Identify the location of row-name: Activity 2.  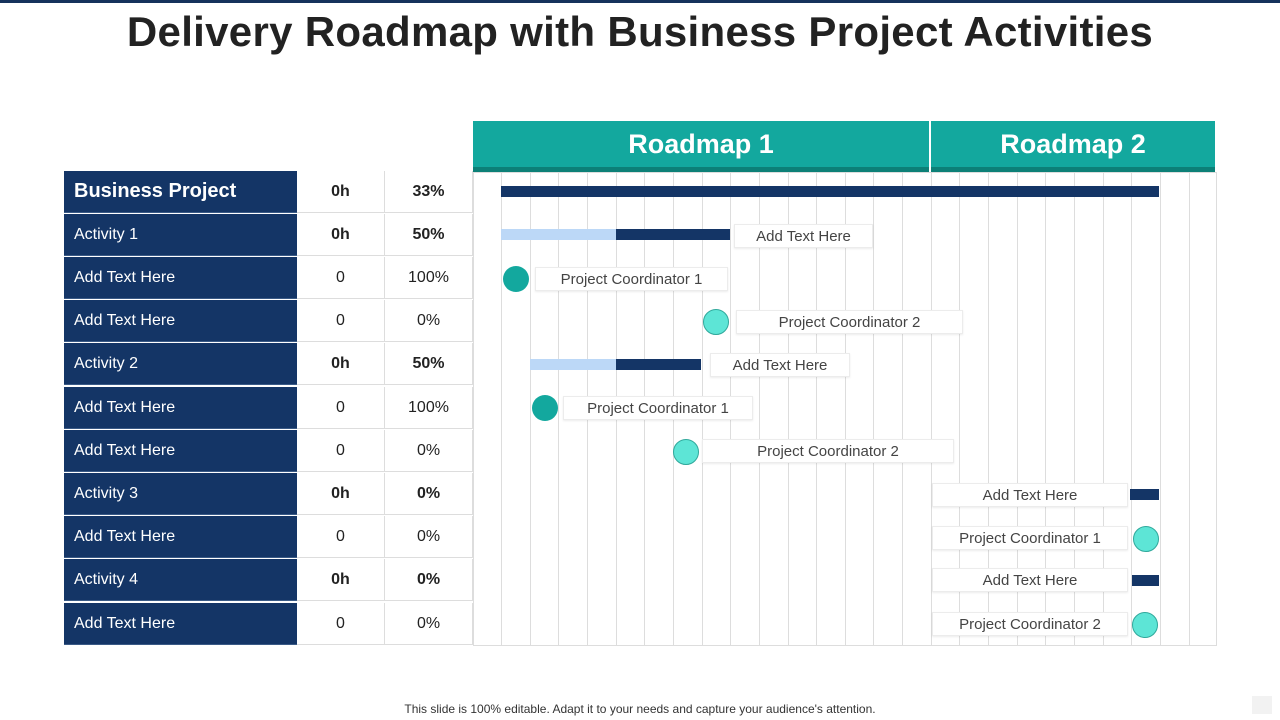
(180, 364).